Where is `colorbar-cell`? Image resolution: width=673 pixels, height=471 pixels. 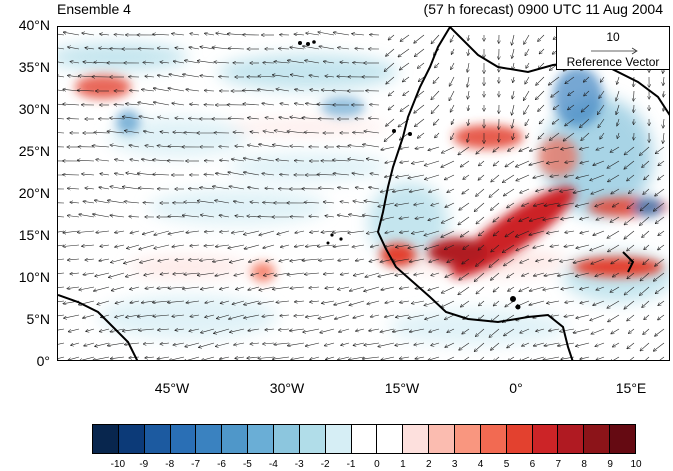 colorbar-cell is located at coordinates (131, 439).